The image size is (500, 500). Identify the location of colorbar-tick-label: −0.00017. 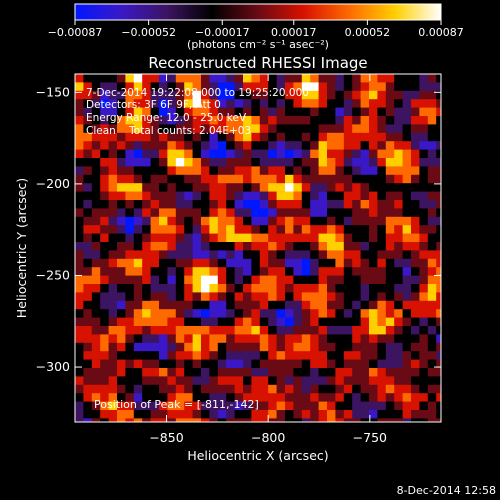
(222, 32).